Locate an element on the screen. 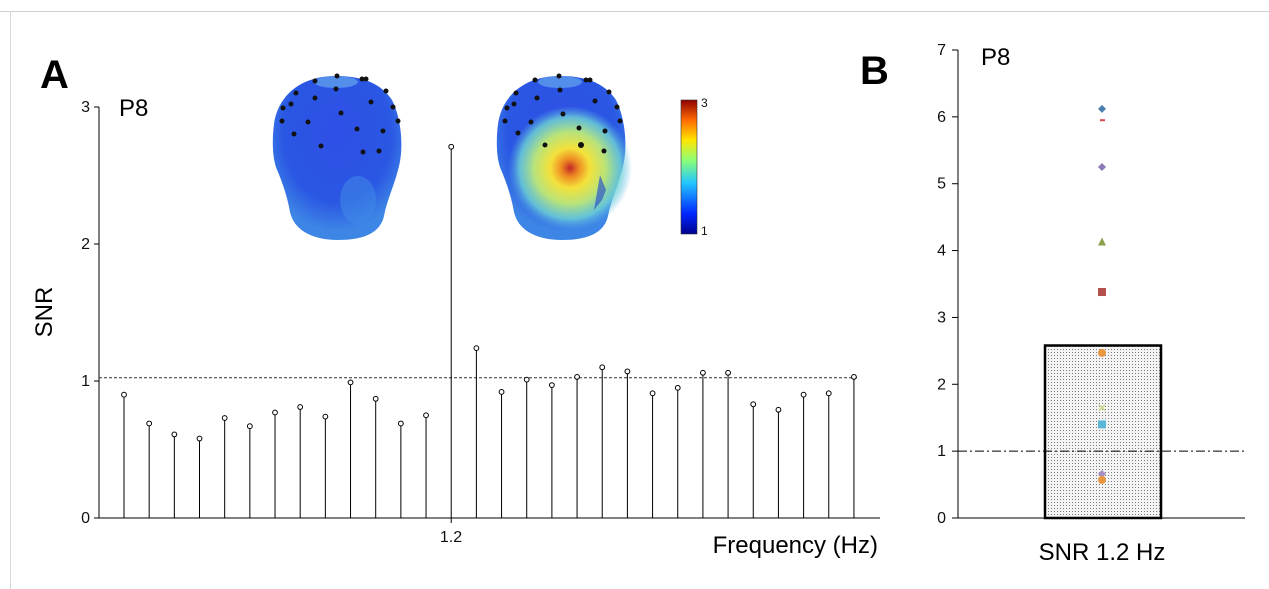  panel-b-point-x is located at coordinates (1102, 408).